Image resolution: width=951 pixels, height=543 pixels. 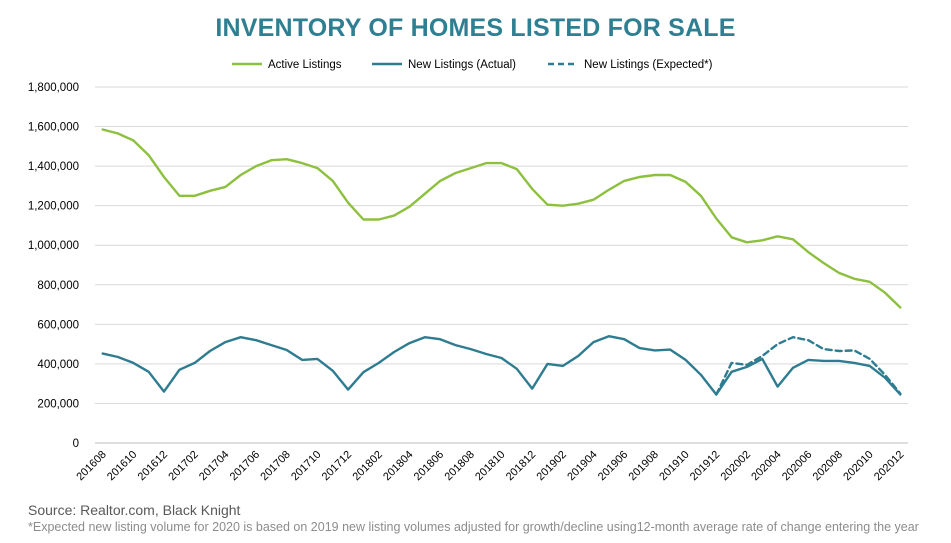 I want to click on series-line-new-listings-actual, so click(x=501, y=365).